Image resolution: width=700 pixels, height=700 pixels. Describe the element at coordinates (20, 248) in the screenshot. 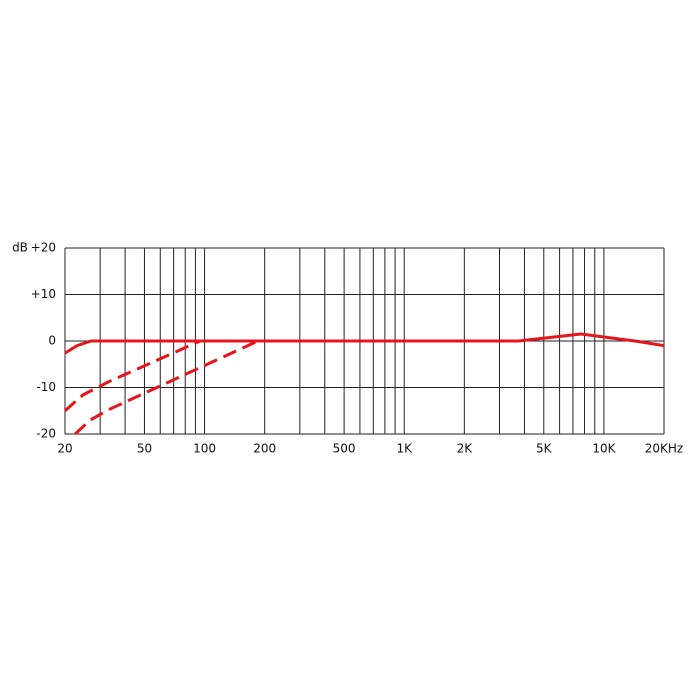

I see `y-axis-label: dB` at that location.